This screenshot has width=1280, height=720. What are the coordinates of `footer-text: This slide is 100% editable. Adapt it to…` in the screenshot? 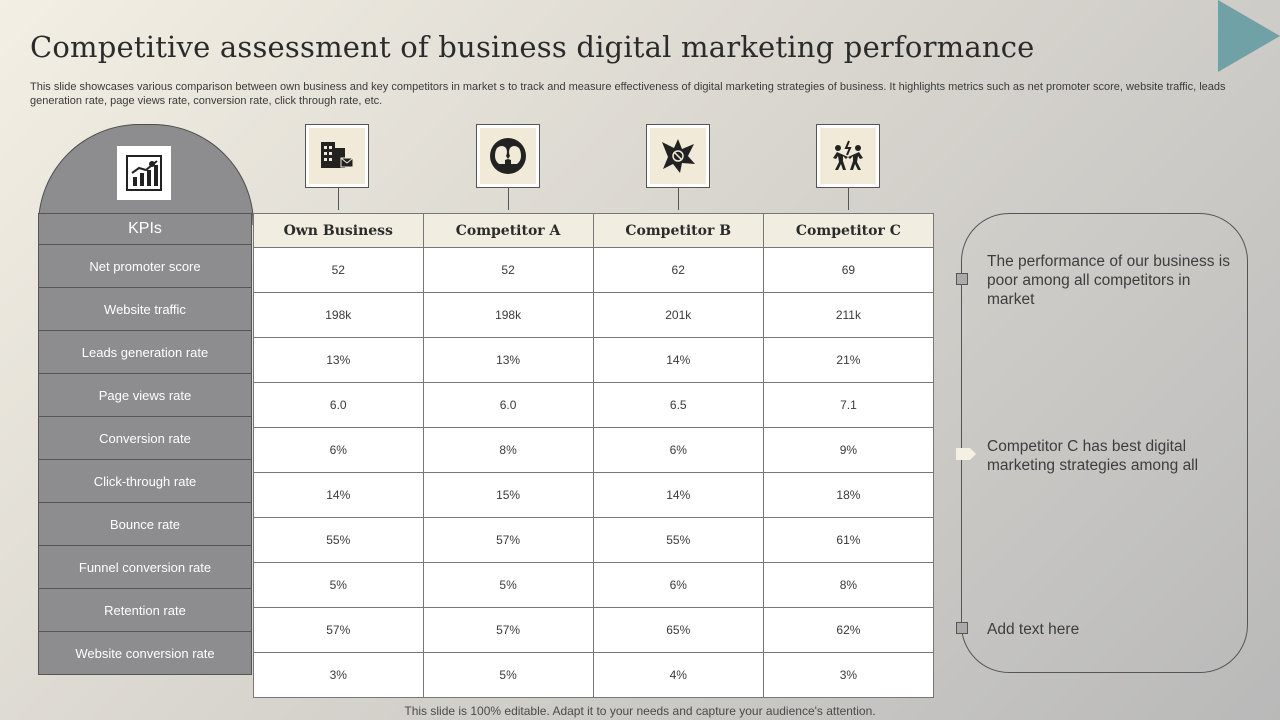 It's located at (640, 711).